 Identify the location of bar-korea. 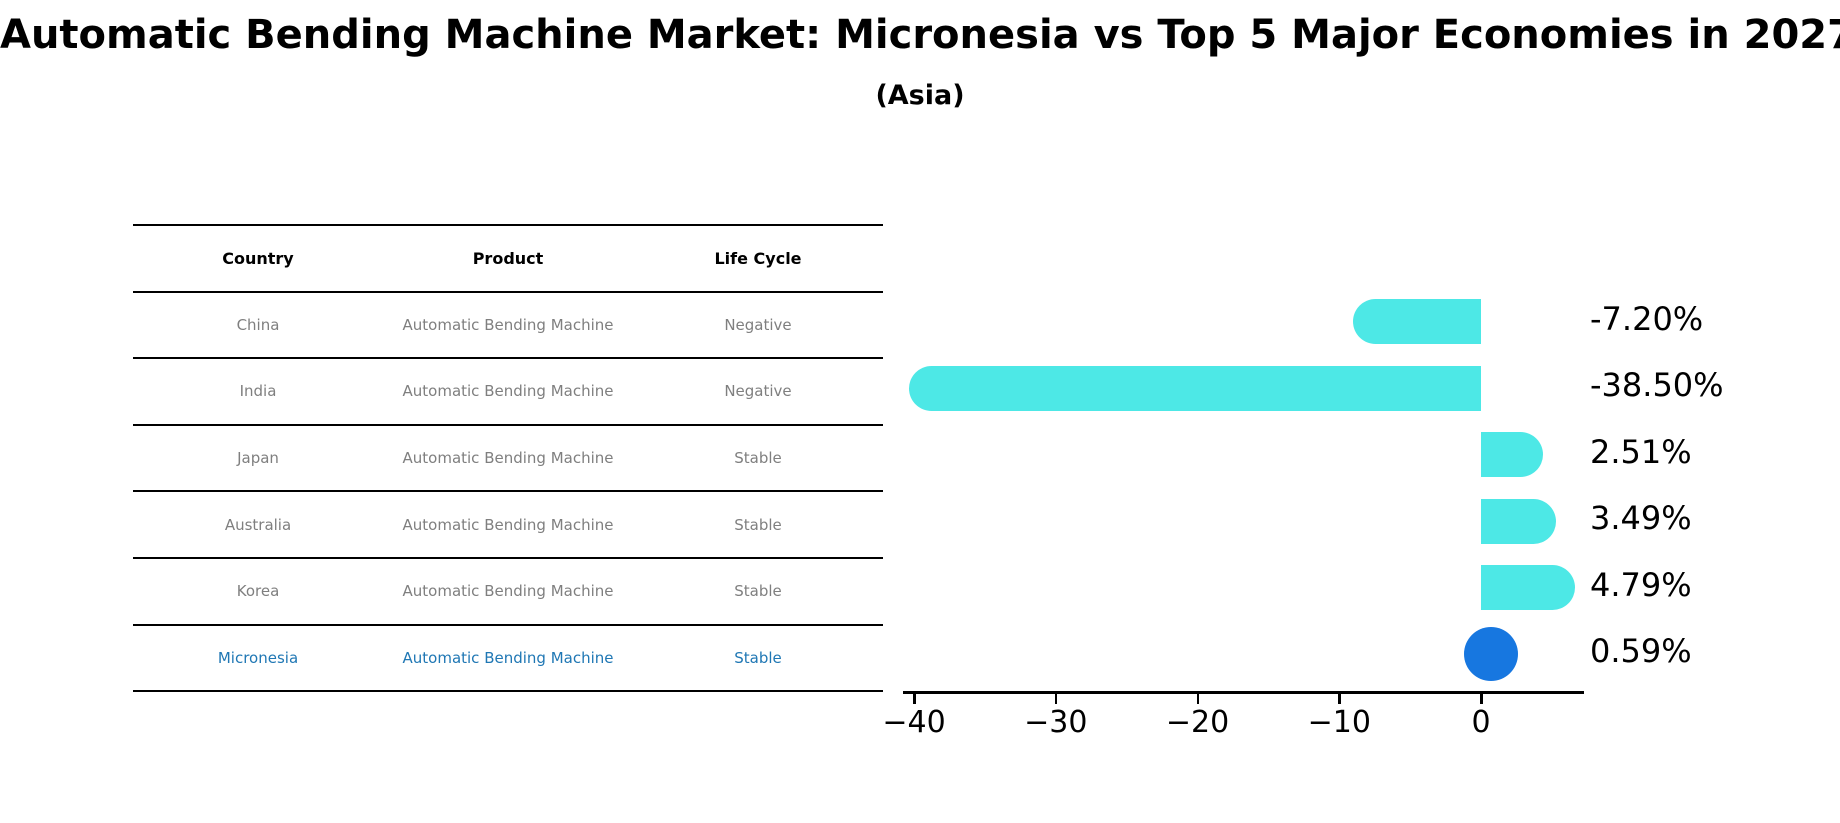
(1528, 587).